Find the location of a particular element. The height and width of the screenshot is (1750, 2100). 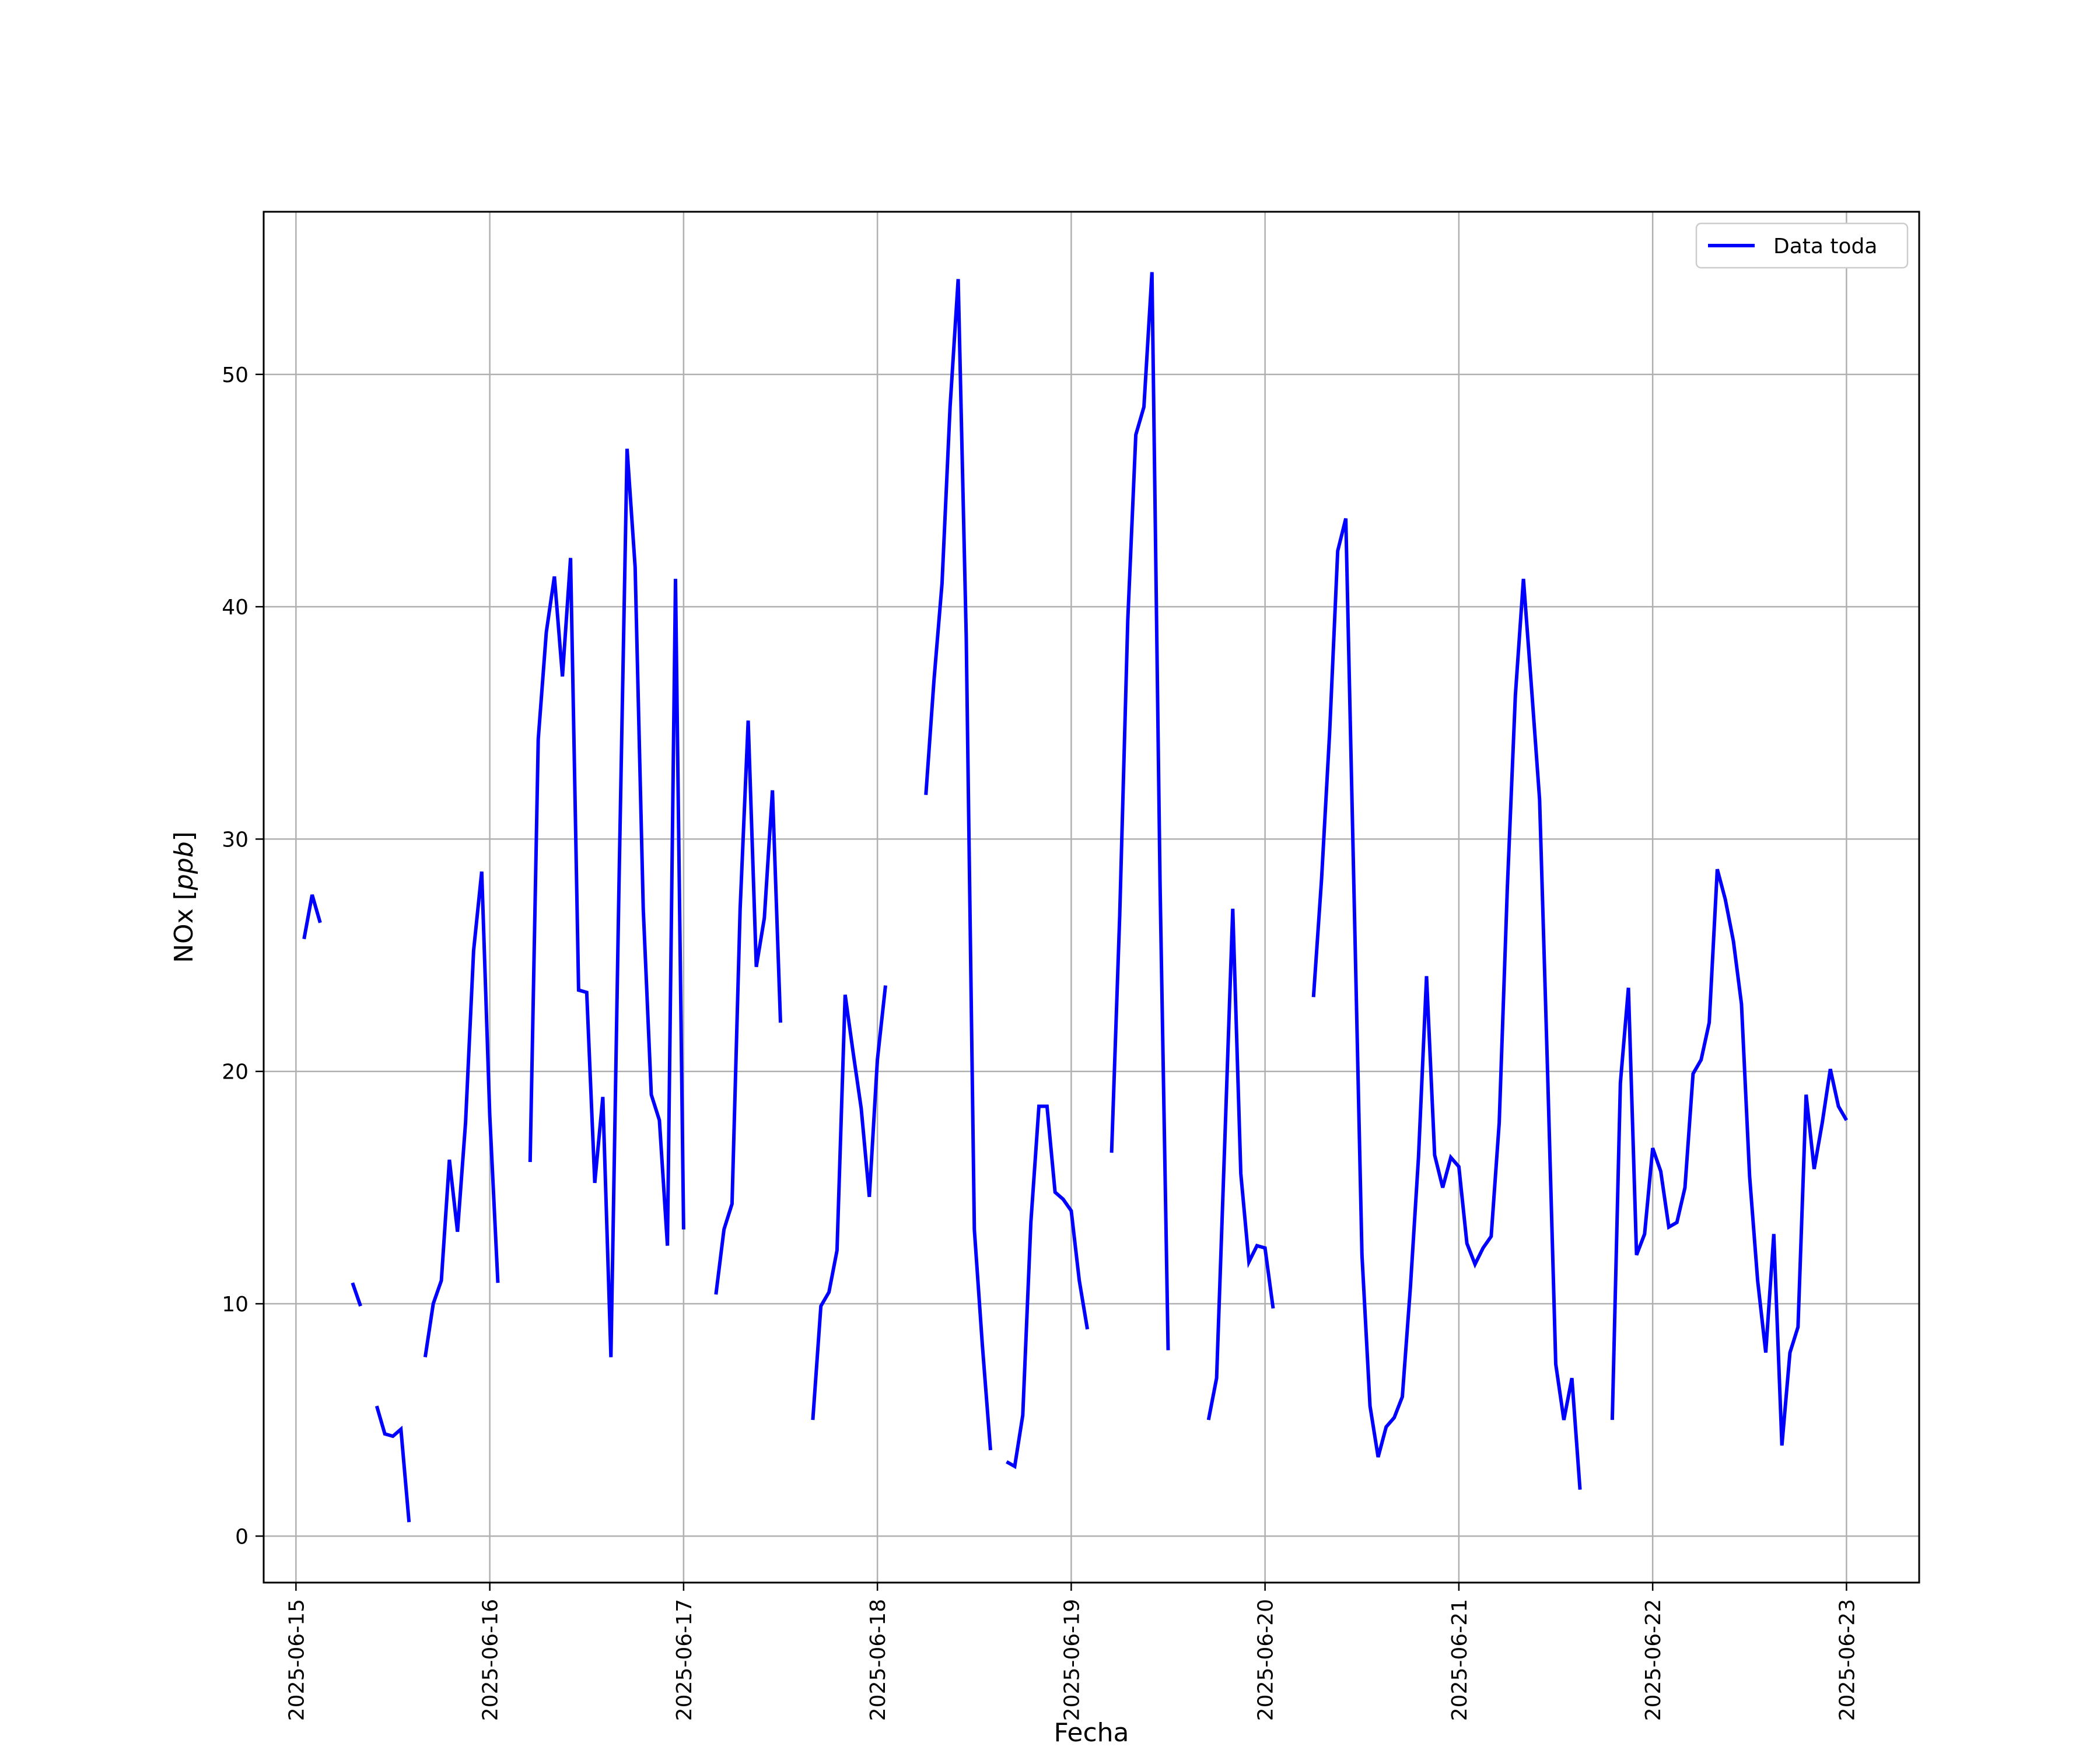

y-tick-label: 50 is located at coordinates (235, 375).